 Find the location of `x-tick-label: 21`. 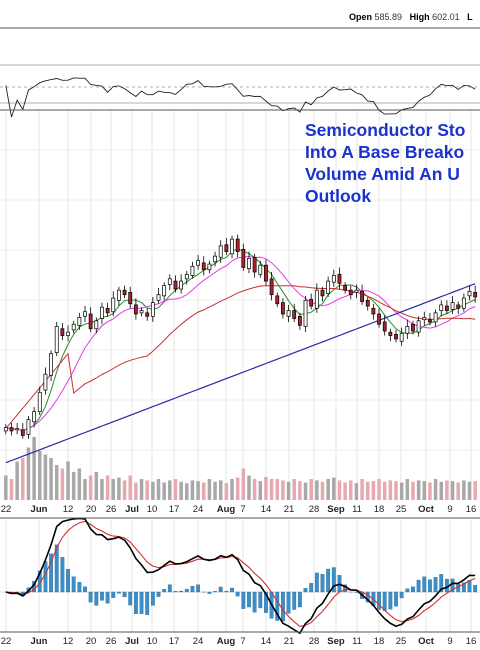

x-tick-label: 21 is located at coordinates (289, 509).